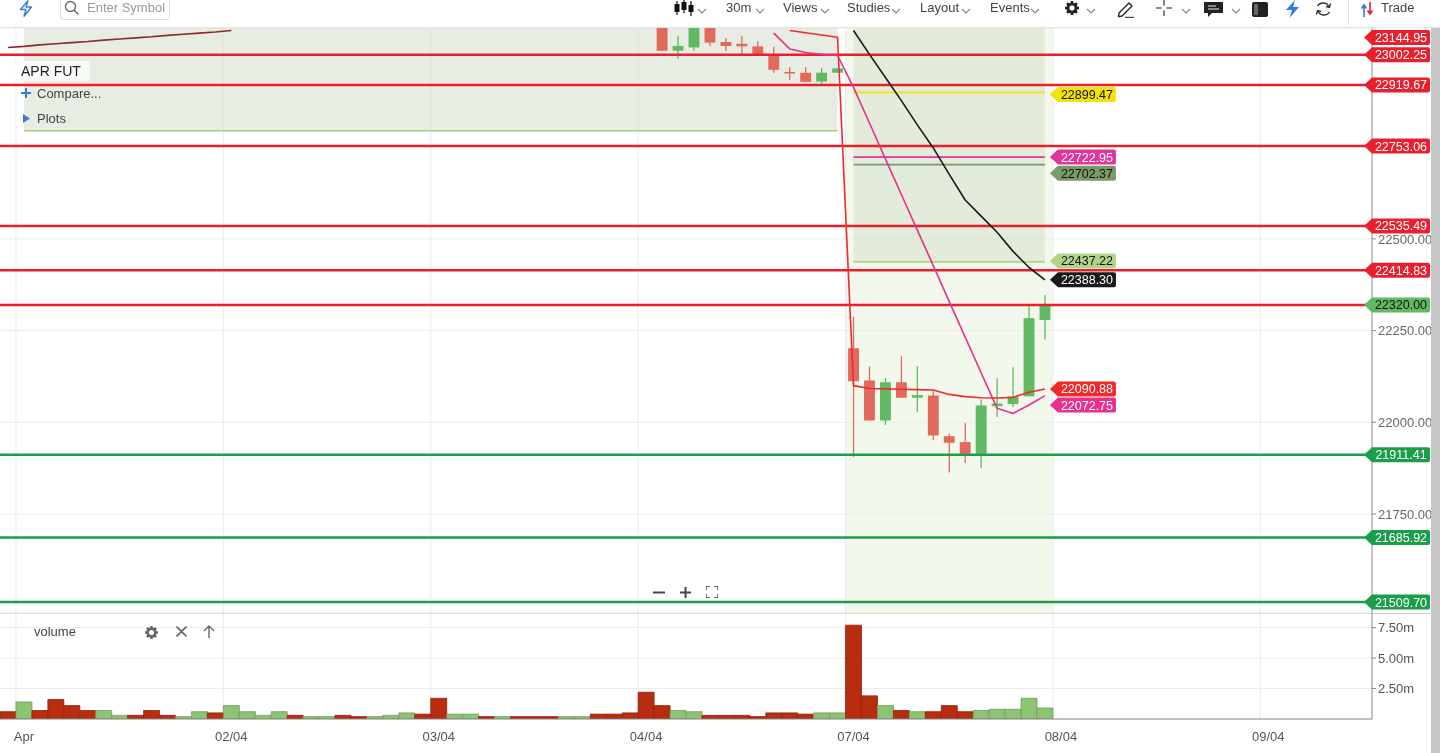  Describe the element at coordinates (800, 8) in the screenshot. I see `text: Views` at that location.